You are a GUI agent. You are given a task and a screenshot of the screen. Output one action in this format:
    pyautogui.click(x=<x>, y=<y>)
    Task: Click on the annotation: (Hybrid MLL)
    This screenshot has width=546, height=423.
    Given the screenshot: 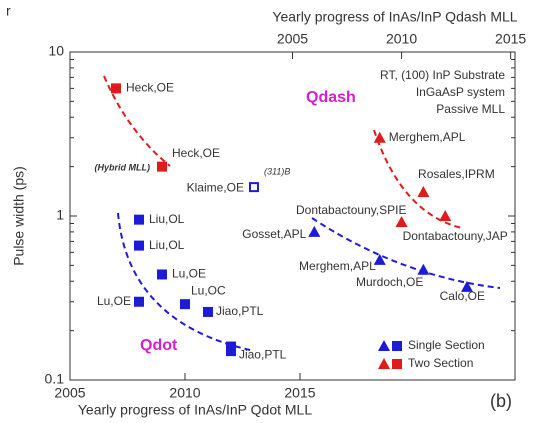 What is the action you would take?
    pyautogui.click(x=123, y=167)
    